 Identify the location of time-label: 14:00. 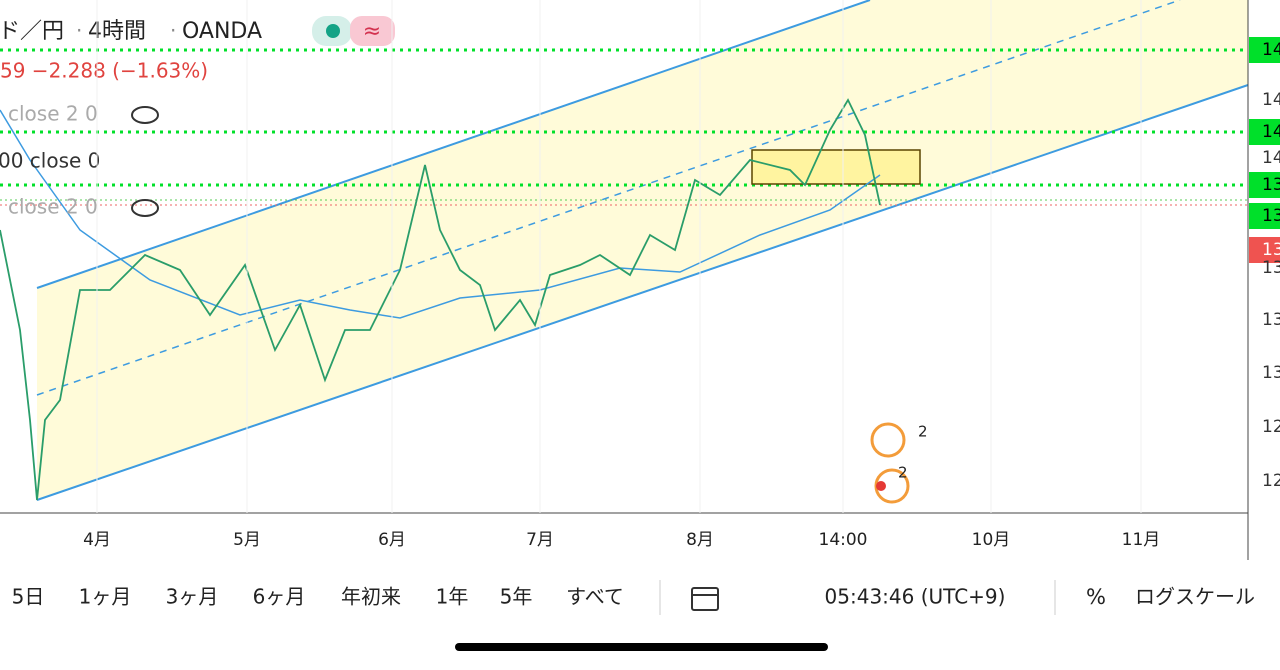
(843, 540).